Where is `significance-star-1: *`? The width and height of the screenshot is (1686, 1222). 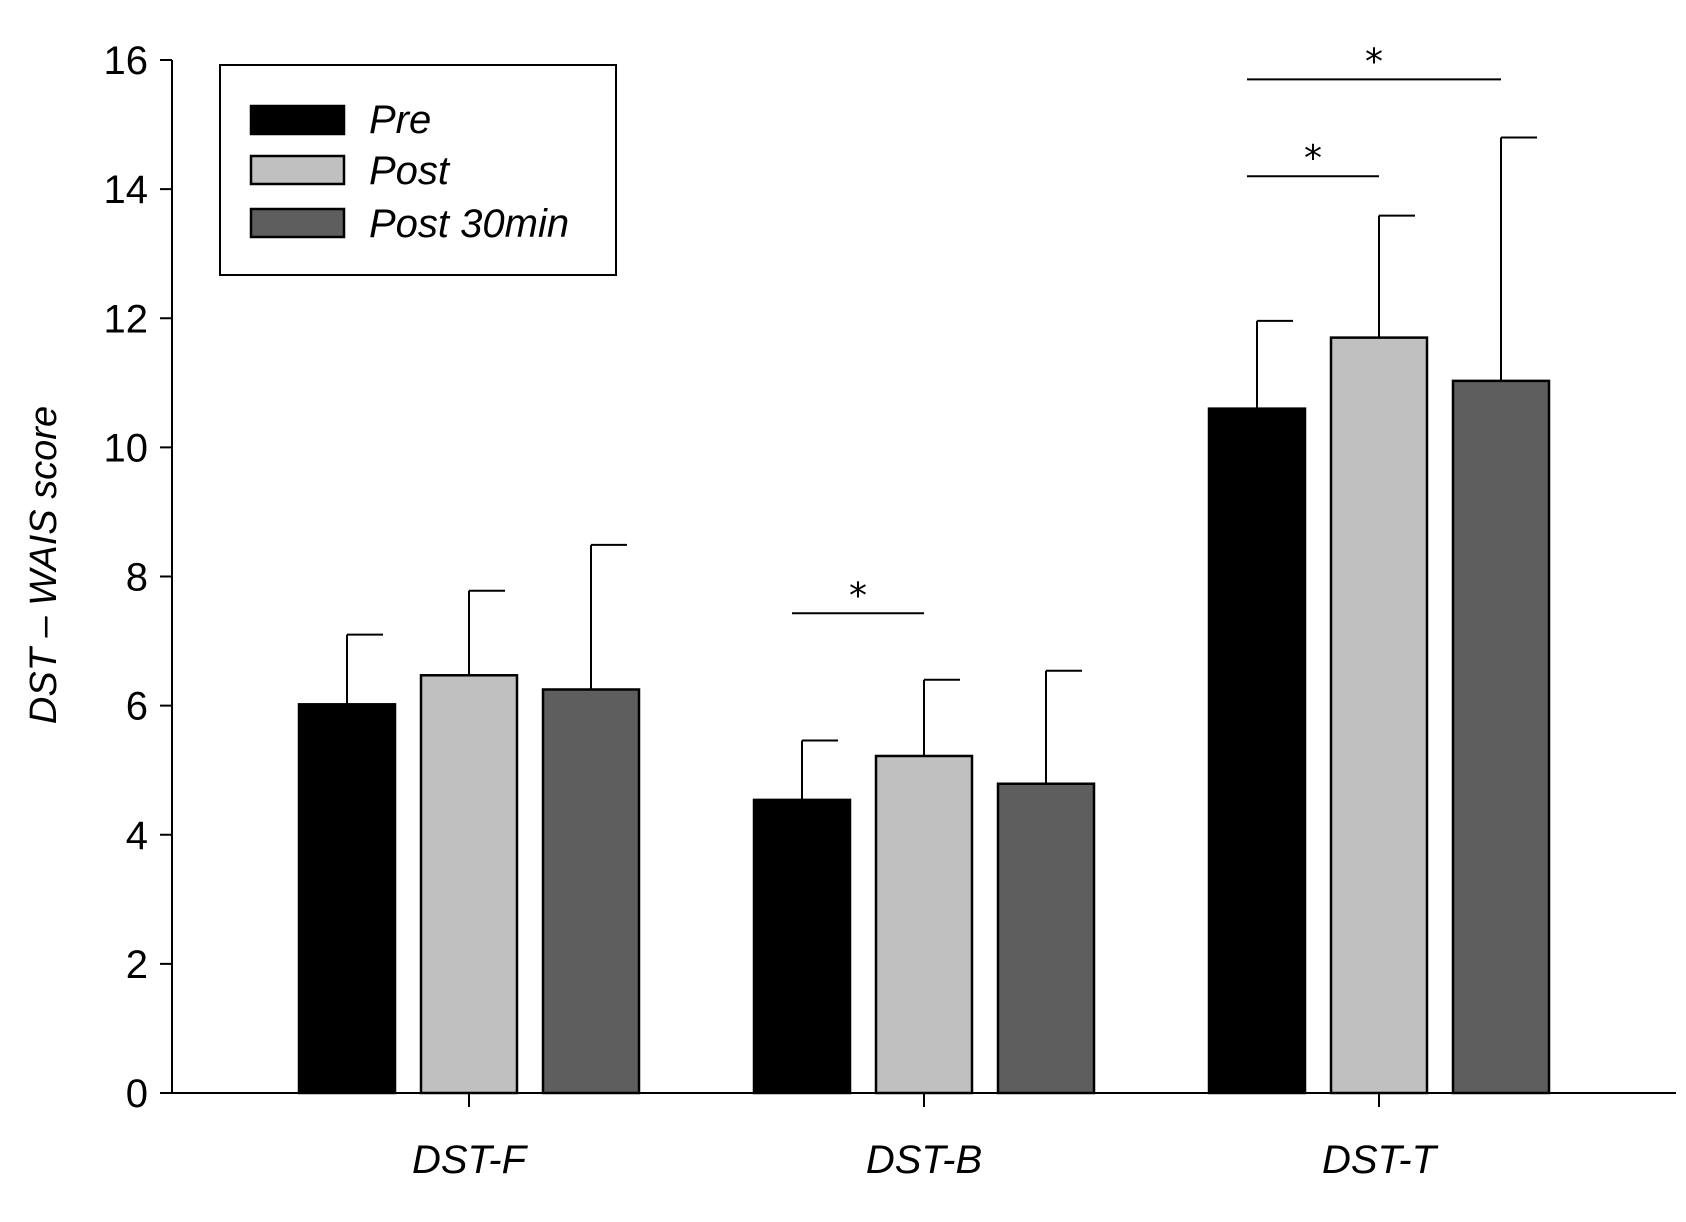 significance-star-1: * is located at coordinates (858, 595).